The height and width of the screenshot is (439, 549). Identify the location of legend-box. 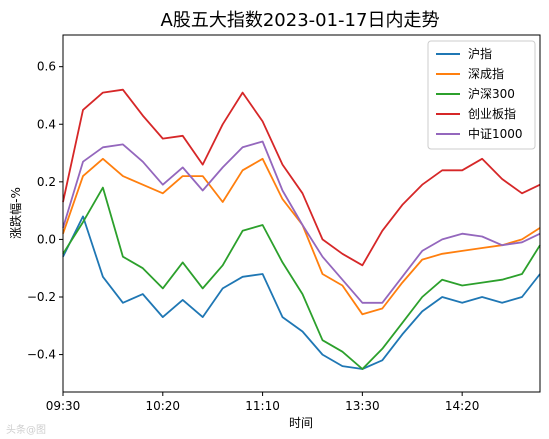
(481, 95).